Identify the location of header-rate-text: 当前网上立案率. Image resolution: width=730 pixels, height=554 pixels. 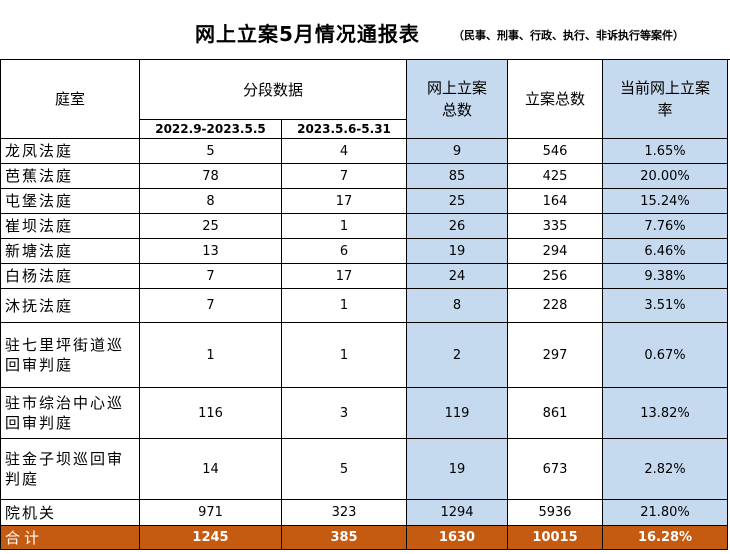
(665, 99).